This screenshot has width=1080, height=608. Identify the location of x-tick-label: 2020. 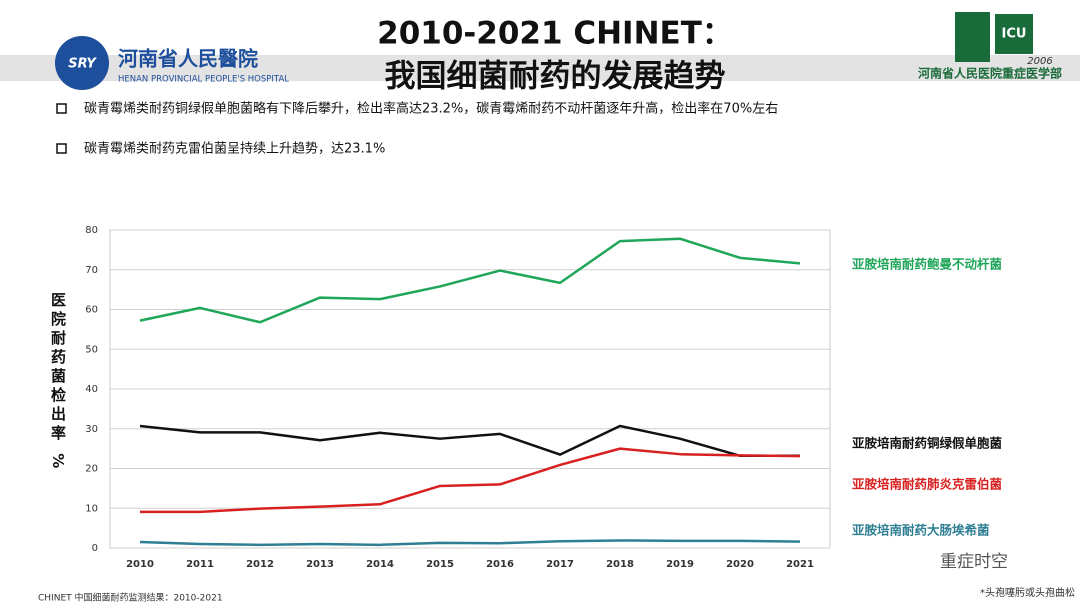
(740, 564).